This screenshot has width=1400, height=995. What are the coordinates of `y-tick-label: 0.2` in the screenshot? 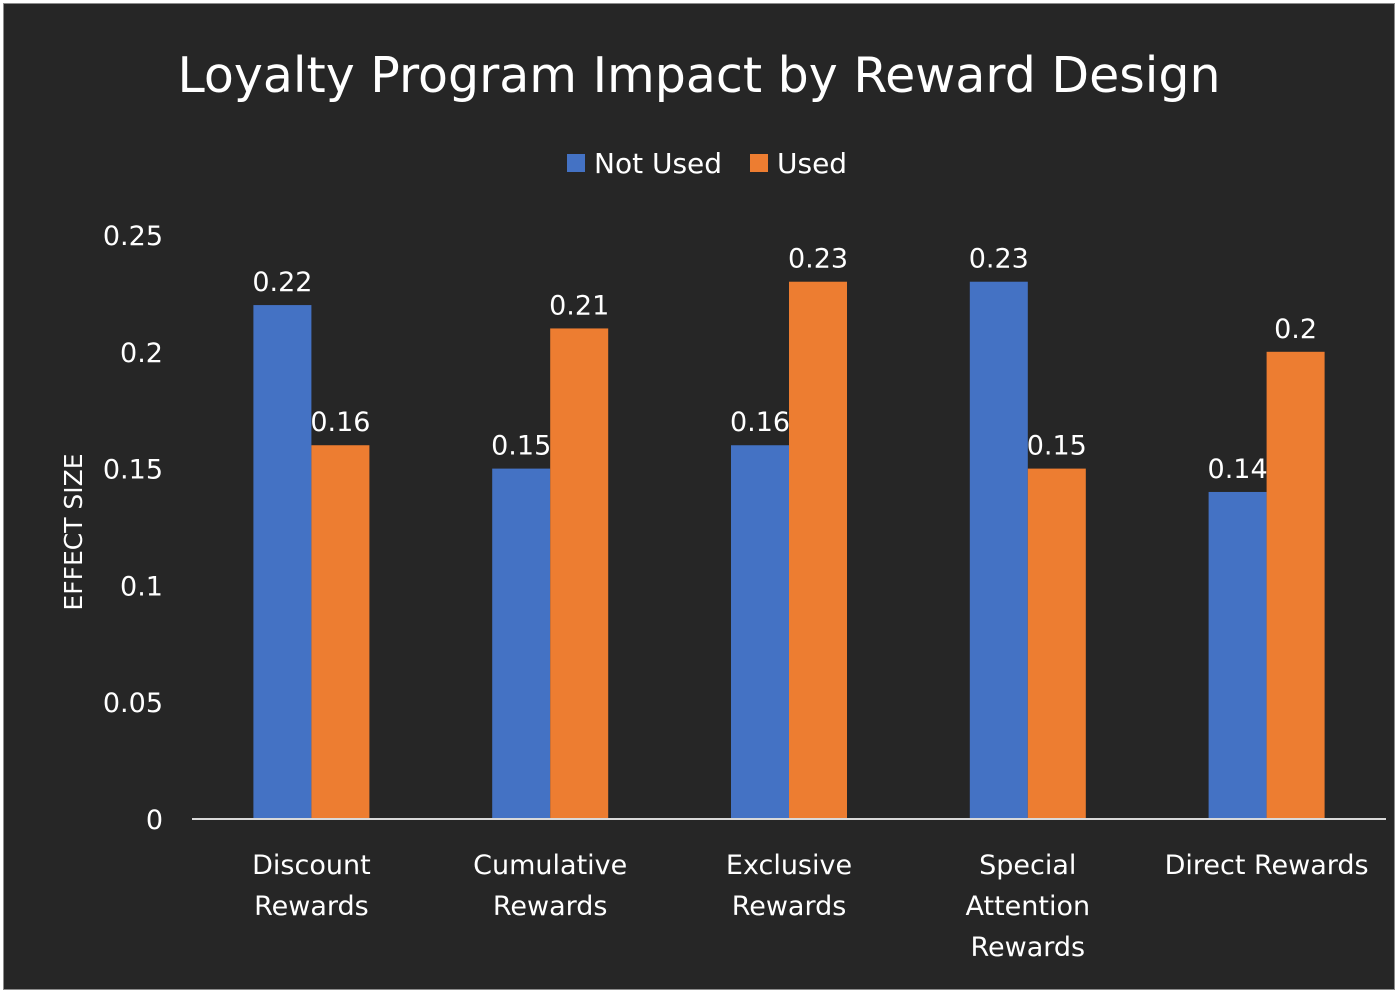 It's located at (141, 353).